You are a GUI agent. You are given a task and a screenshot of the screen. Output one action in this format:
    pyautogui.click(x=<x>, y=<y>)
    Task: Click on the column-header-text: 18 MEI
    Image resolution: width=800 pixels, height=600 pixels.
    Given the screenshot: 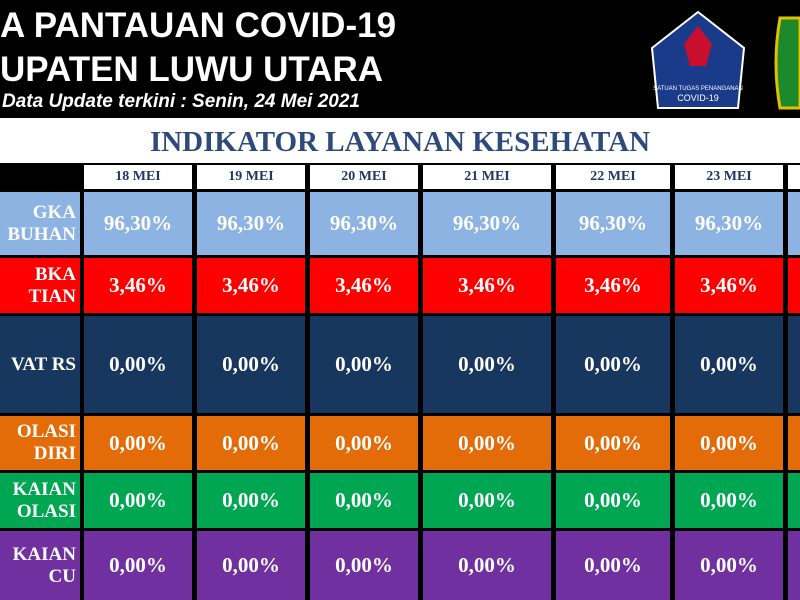 What is the action you would take?
    pyautogui.click(x=138, y=176)
    